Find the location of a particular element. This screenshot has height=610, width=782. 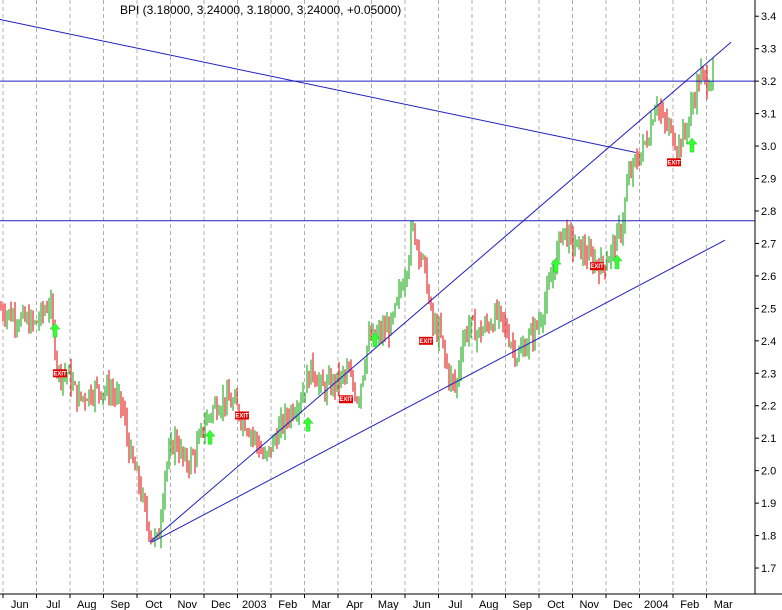

y-tick-label: 3.4 is located at coordinates (768, 17).